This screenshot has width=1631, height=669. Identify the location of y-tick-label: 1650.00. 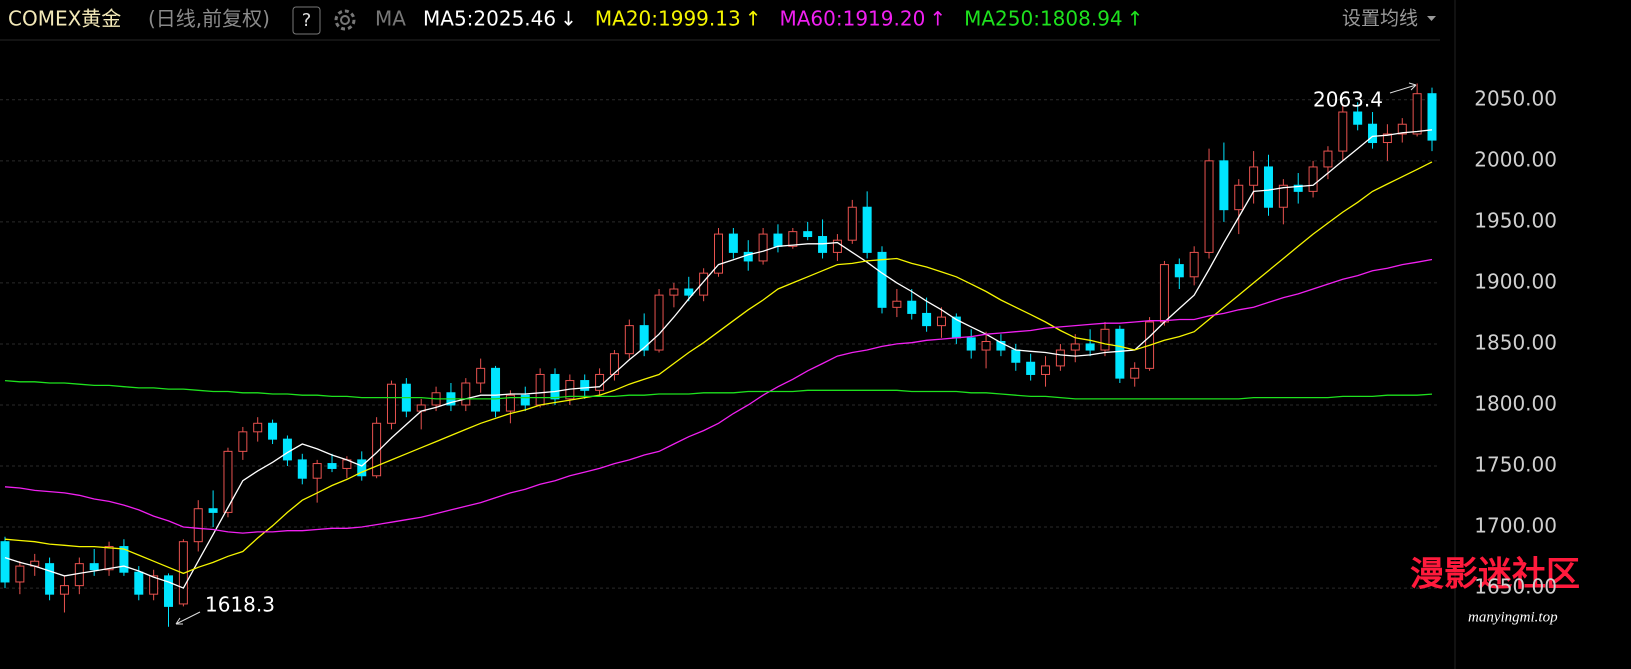
(1515, 587).